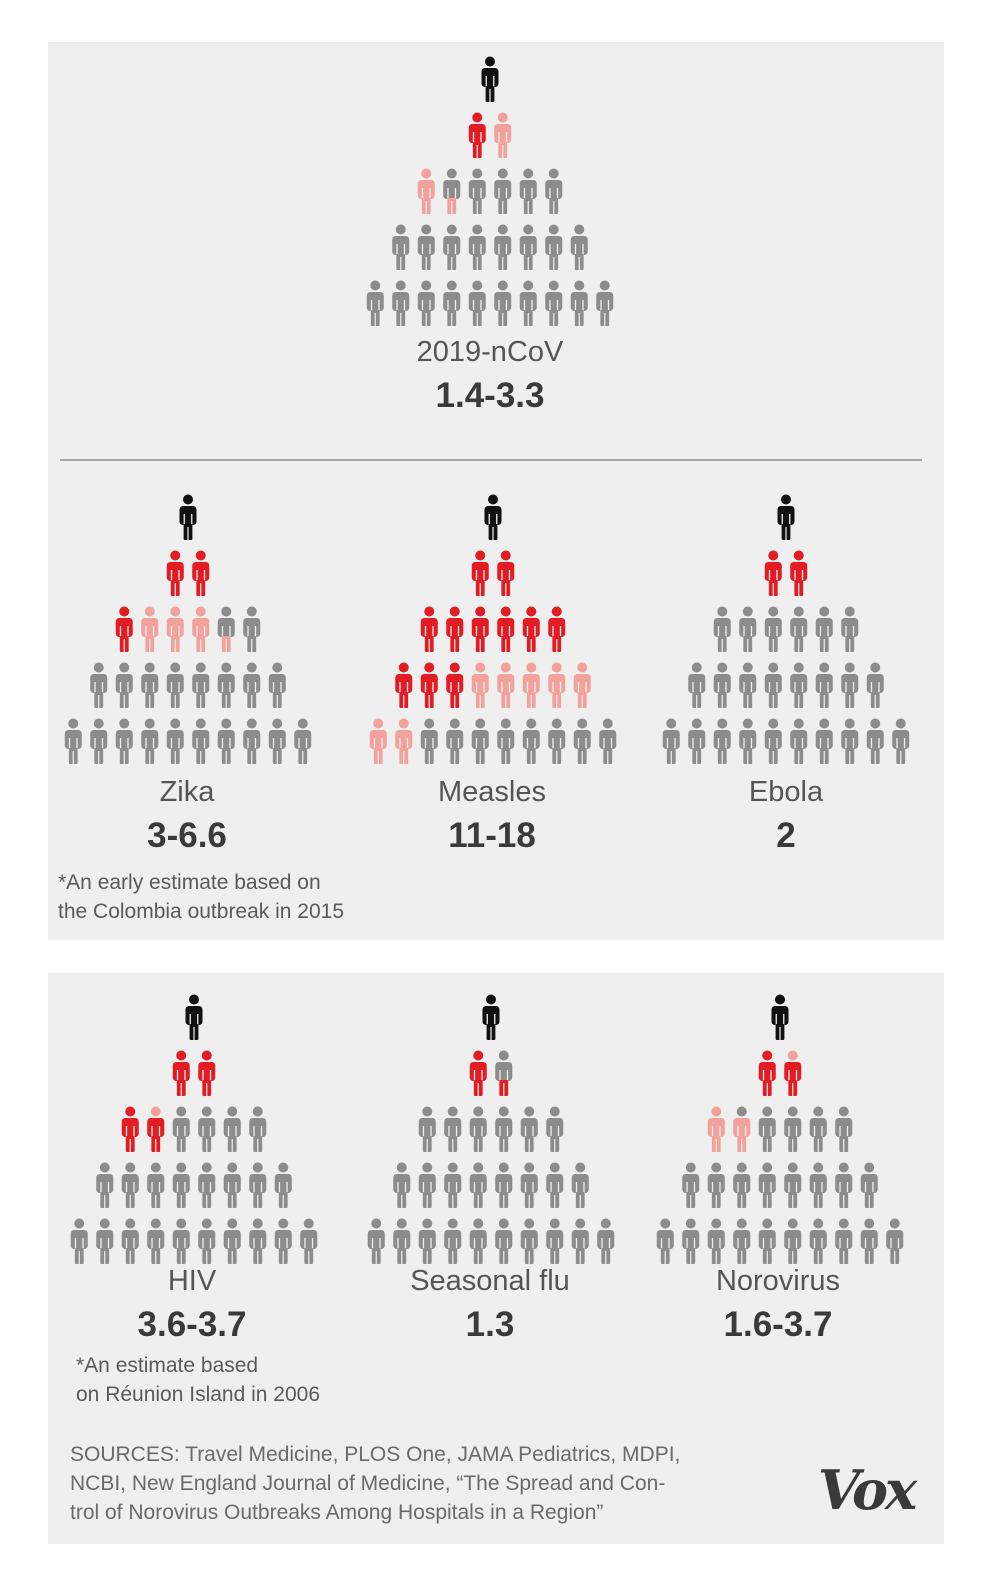 The height and width of the screenshot is (1586, 995). Describe the element at coordinates (492, 835) in the screenshot. I see `r0-value: 11-18` at that location.